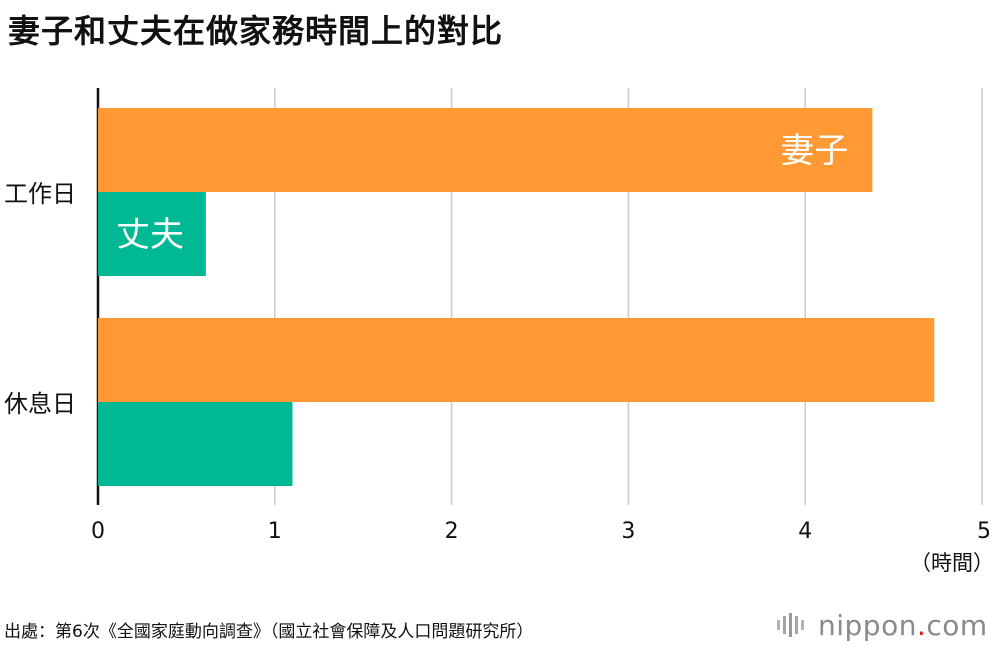 This screenshot has height=650, width=1000. What do you see at coordinates (814, 151) in the screenshot?
I see `series-label-wife: 妻子` at bounding box center [814, 151].